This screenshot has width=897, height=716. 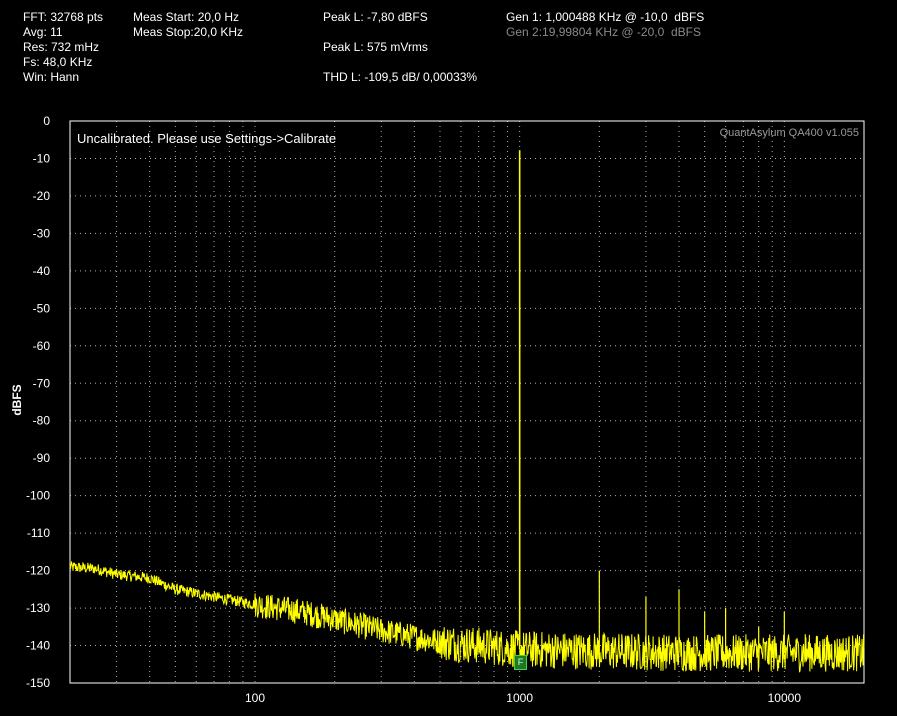 What do you see at coordinates (42, 271) in the screenshot?
I see `y-tick-label: -40` at bounding box center [42, 271].